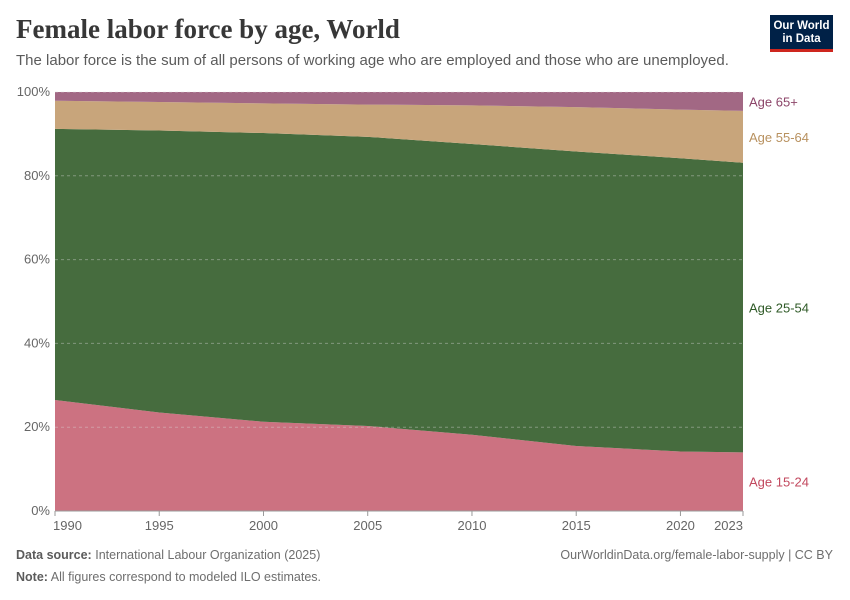 The width and height of the screenshot is (850, 600). I want to click on area-age-65-, so click(399, 101).